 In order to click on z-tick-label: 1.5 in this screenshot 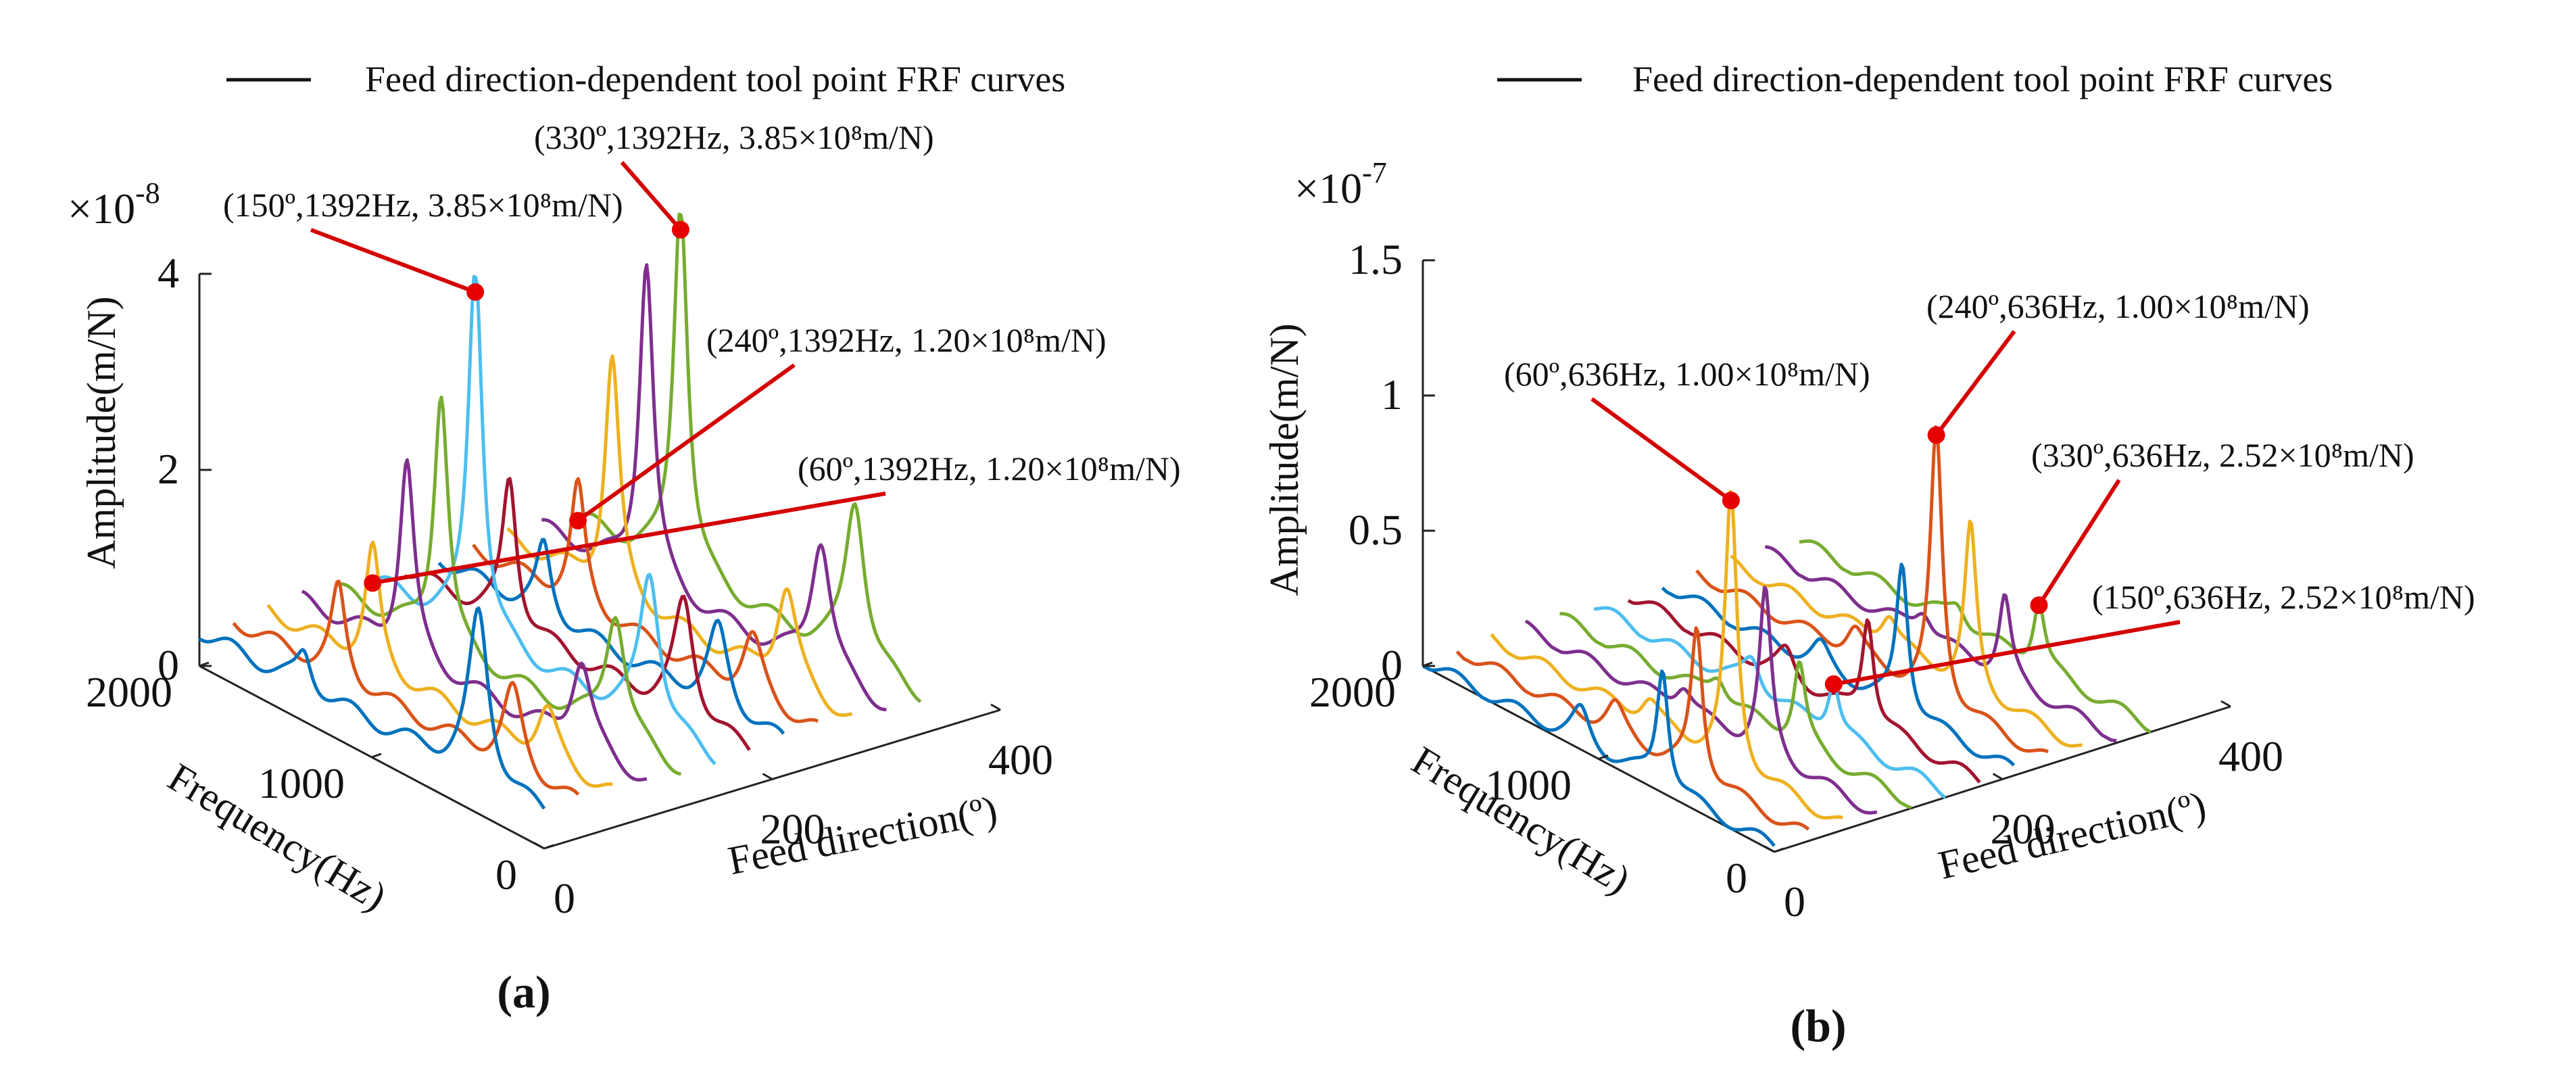, I will do `click(1375, 259)`.